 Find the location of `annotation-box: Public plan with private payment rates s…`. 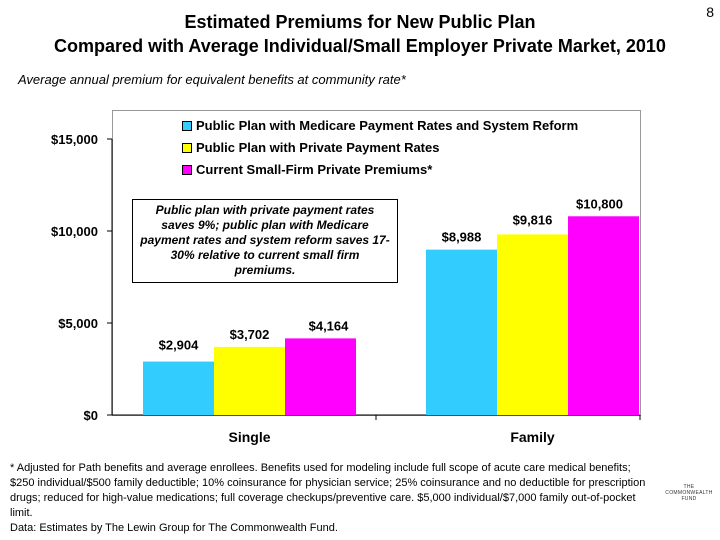

annotation-box: Public plan with private payment rates s… is located at coordinates (265, 241).